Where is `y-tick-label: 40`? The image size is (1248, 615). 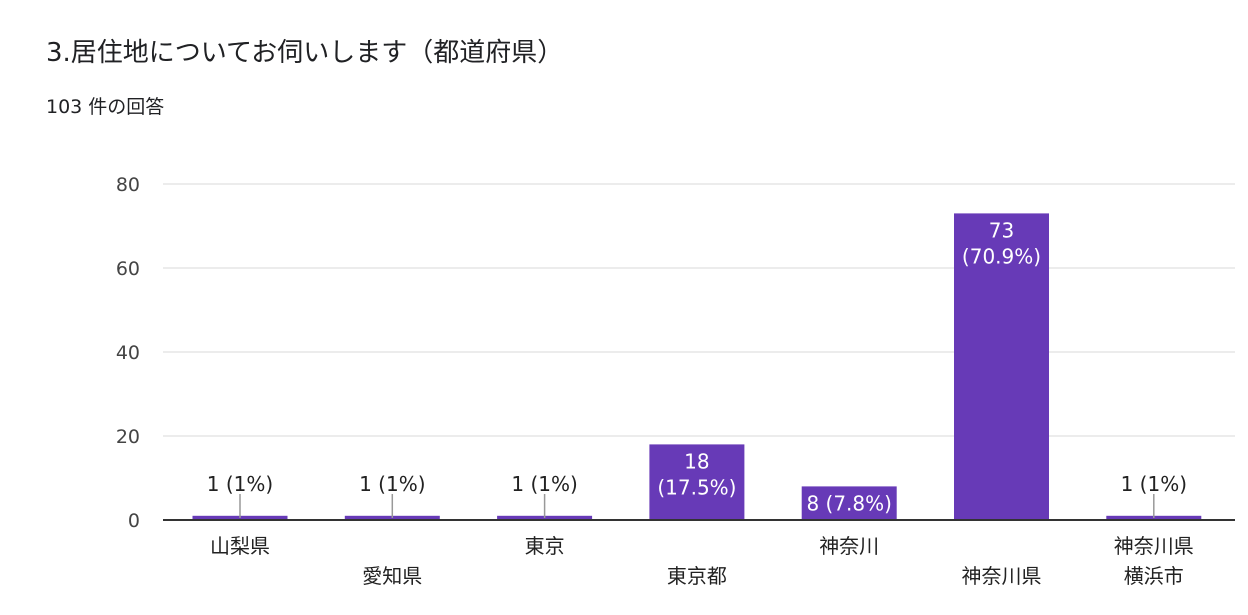 y-tick-label: 40 is located at coordinates (128, 353).